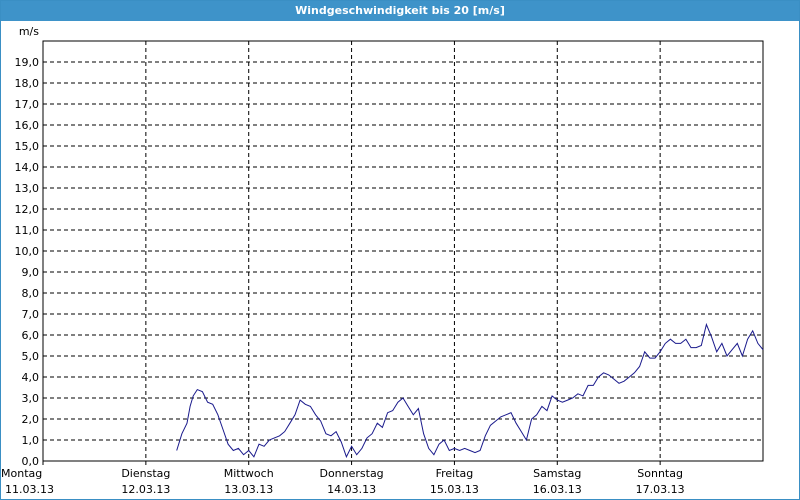 Image resolution: width=800 pixels, height=500 pixels. I want to click on y-axis-label: m/s, so click(29, 31).